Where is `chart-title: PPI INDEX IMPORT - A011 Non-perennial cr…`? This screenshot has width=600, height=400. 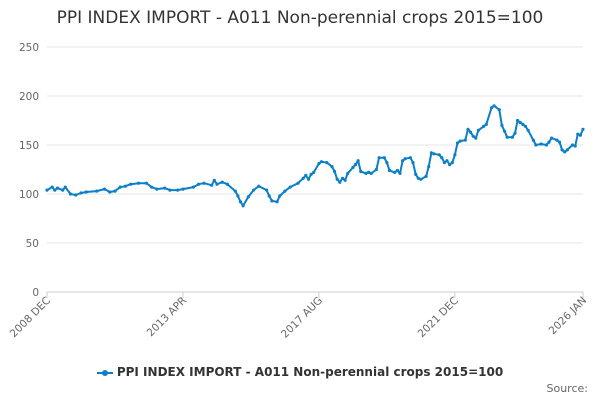 chart-title: PPI INDEX IMPORT - A011 Non-perennial cr… is located at coordinates (300, 18).